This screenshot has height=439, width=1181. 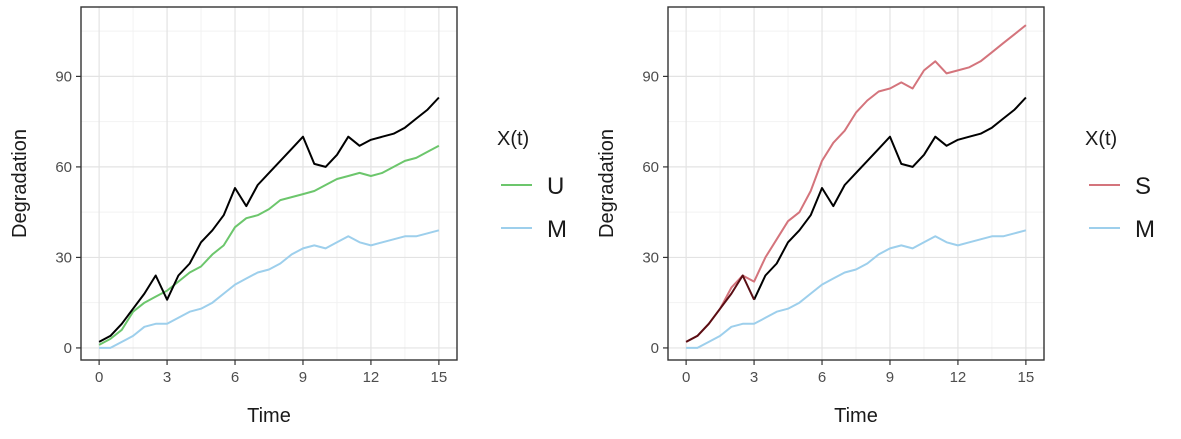 I want to click on legend-label-u: U, so click(x=555, y=186).